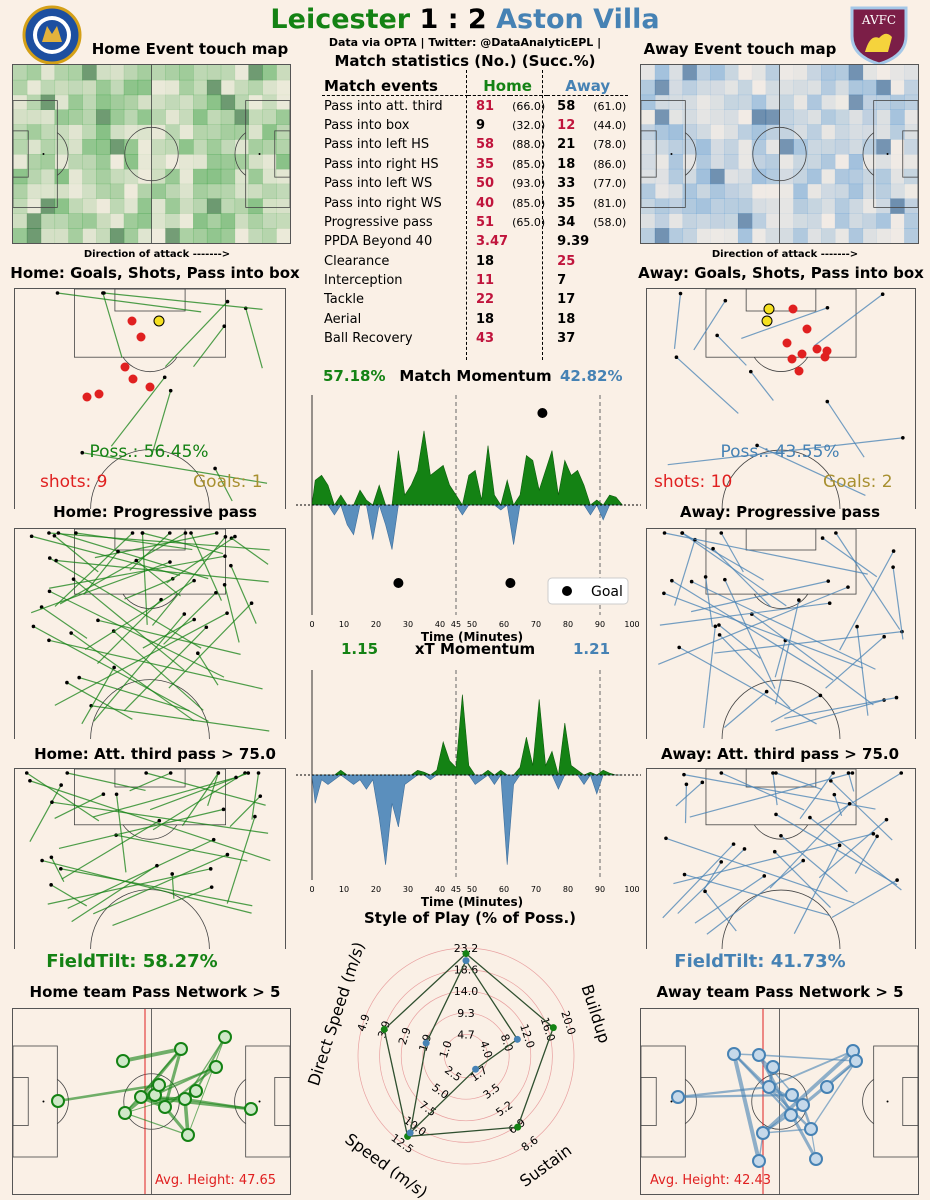  Describe the element at coordinates (858, 482) in the screenshot. I see `away-goals-count: Goals: 2` at that location.